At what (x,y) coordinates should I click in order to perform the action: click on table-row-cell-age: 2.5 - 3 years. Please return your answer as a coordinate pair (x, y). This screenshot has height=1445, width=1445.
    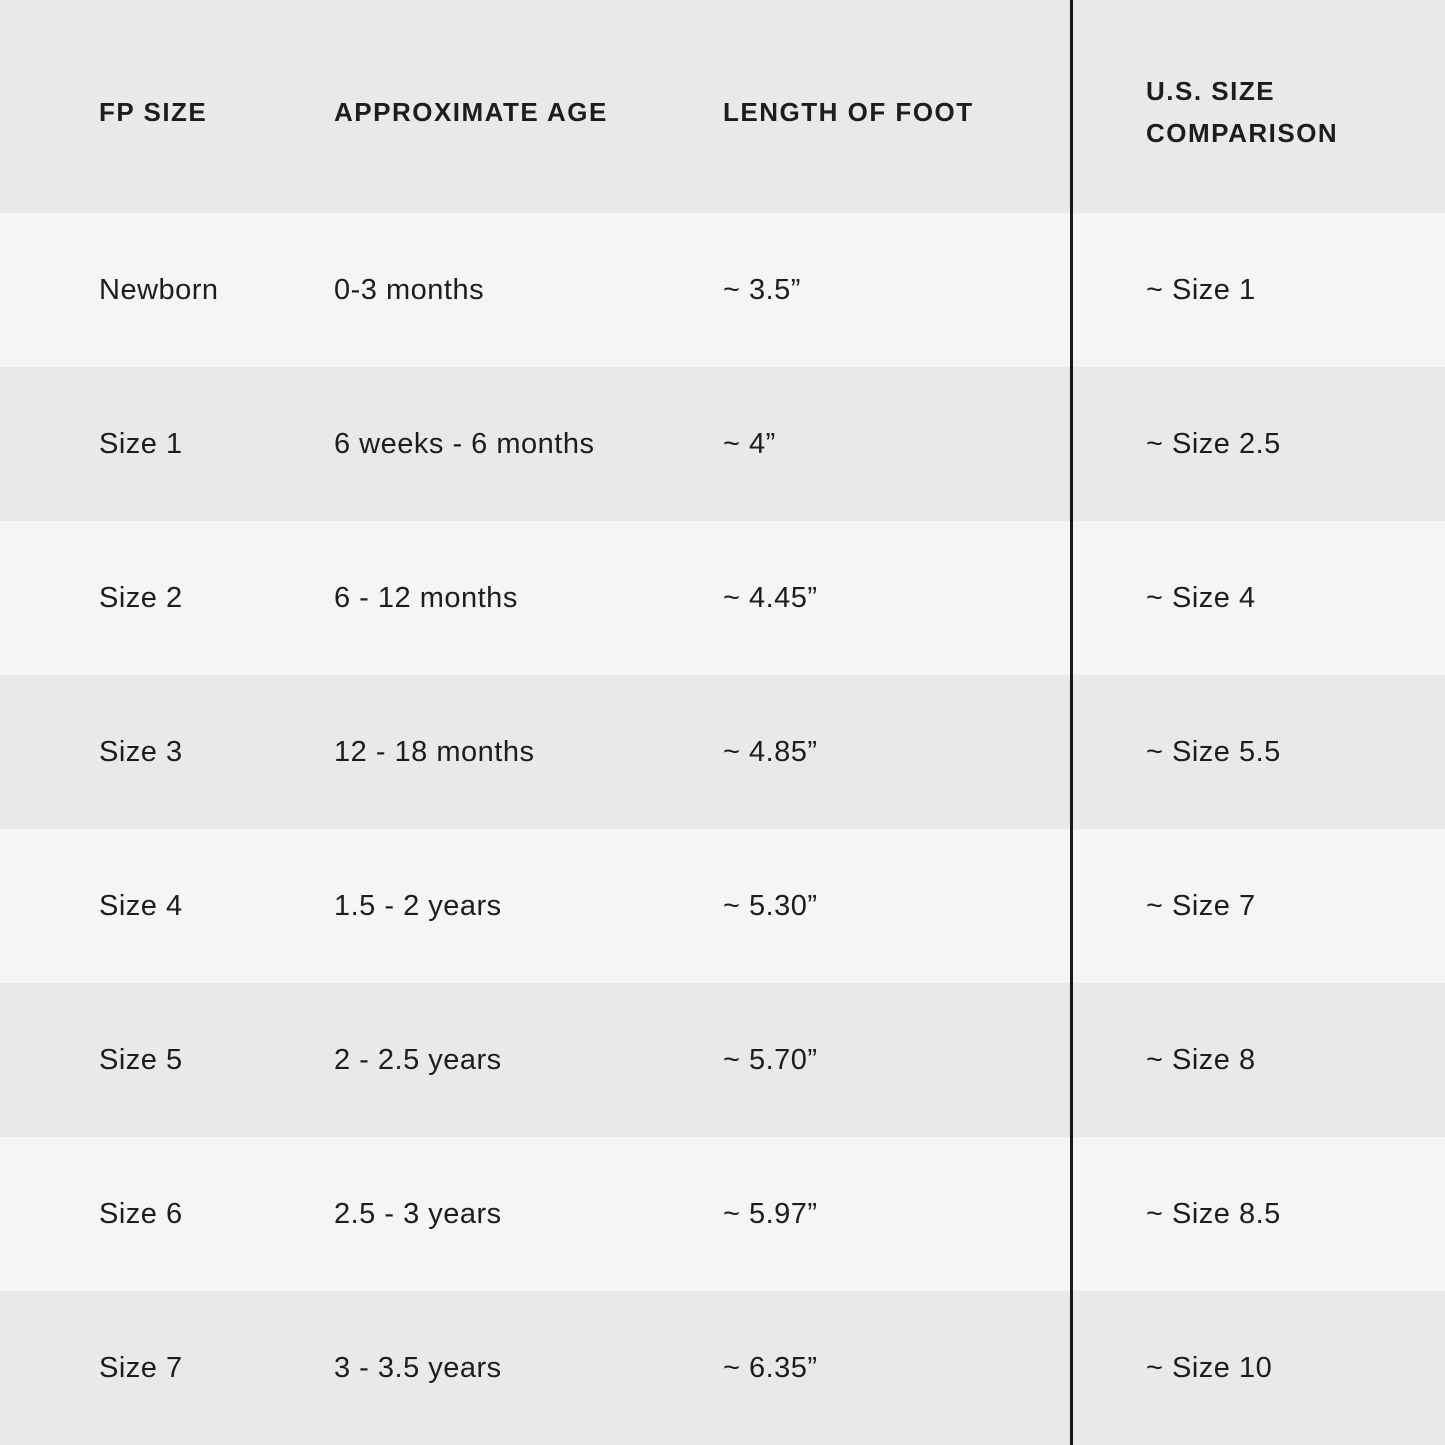
    Looking at the image, I should click on (430, 1214).